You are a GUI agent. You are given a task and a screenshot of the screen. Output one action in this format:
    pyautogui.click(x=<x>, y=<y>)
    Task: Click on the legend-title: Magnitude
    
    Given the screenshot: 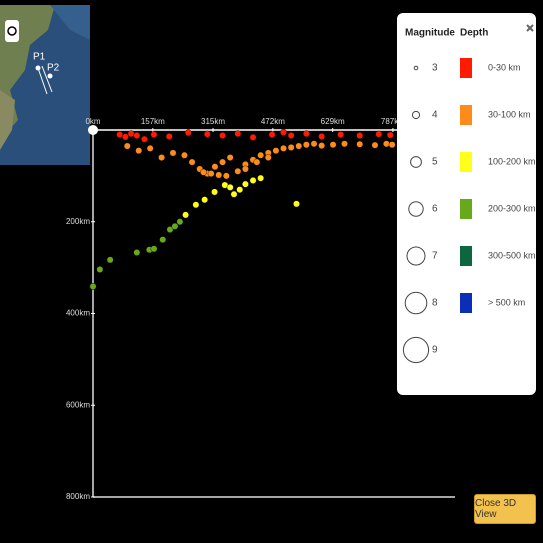 What is the action you would take?
    pyautogui.click(x=430, y=33)
    